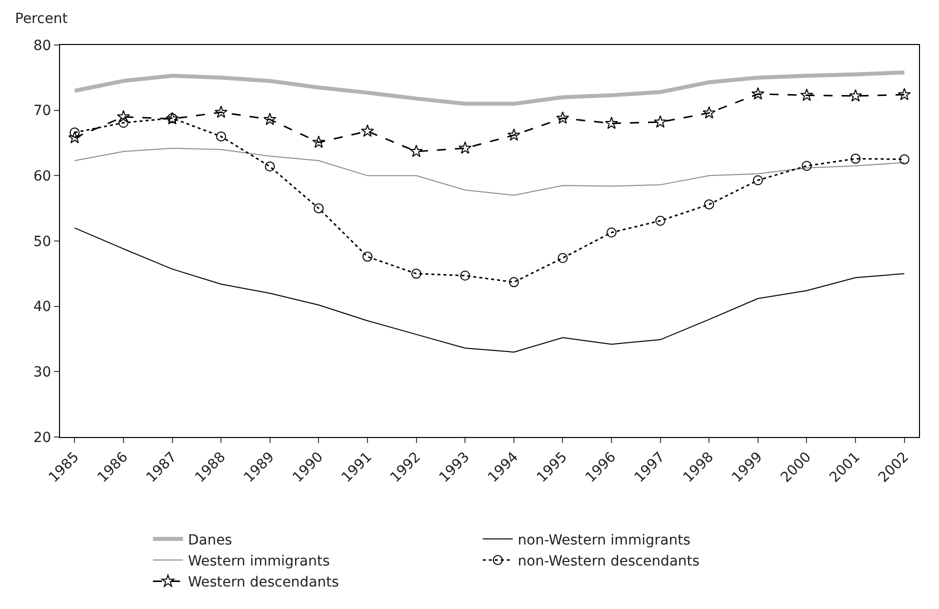  What do you see at coordinates (210, 540) in the screenshot?
I see `legend-label: Danes` at bounding box center [210, 540].